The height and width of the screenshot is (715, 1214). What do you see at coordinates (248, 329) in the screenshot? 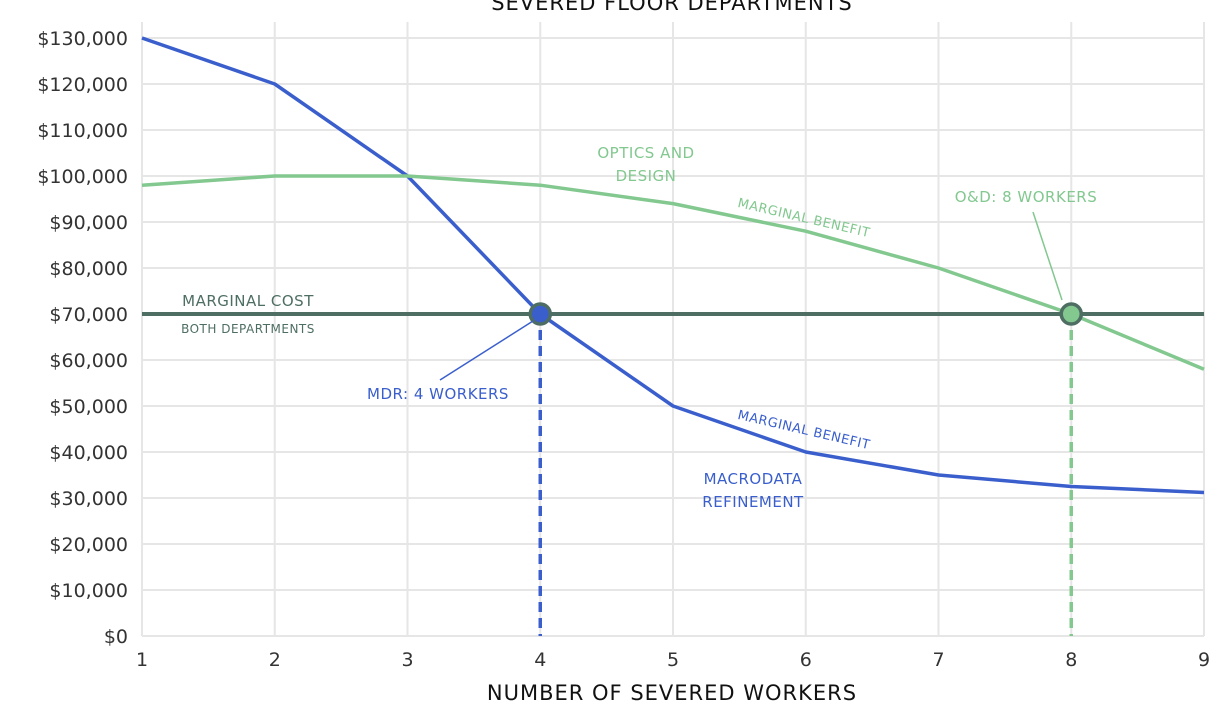
I see `marginal-cost-sublabel: BOTH DEPARTMENTS` at bounding box center [248, 329].